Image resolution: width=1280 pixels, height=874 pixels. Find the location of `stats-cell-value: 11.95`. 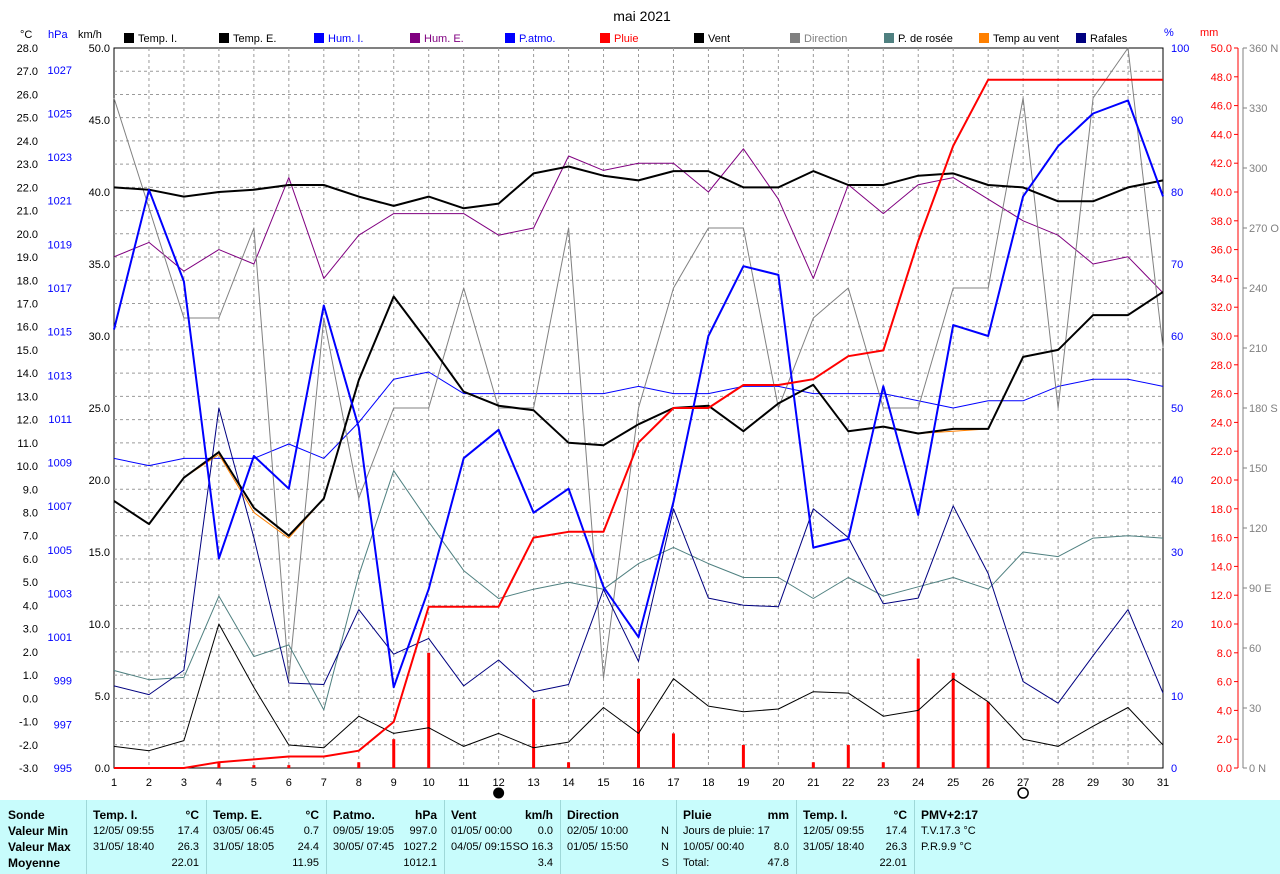

stats-cell-value: 11.95 is located at coordinates (305, 863).